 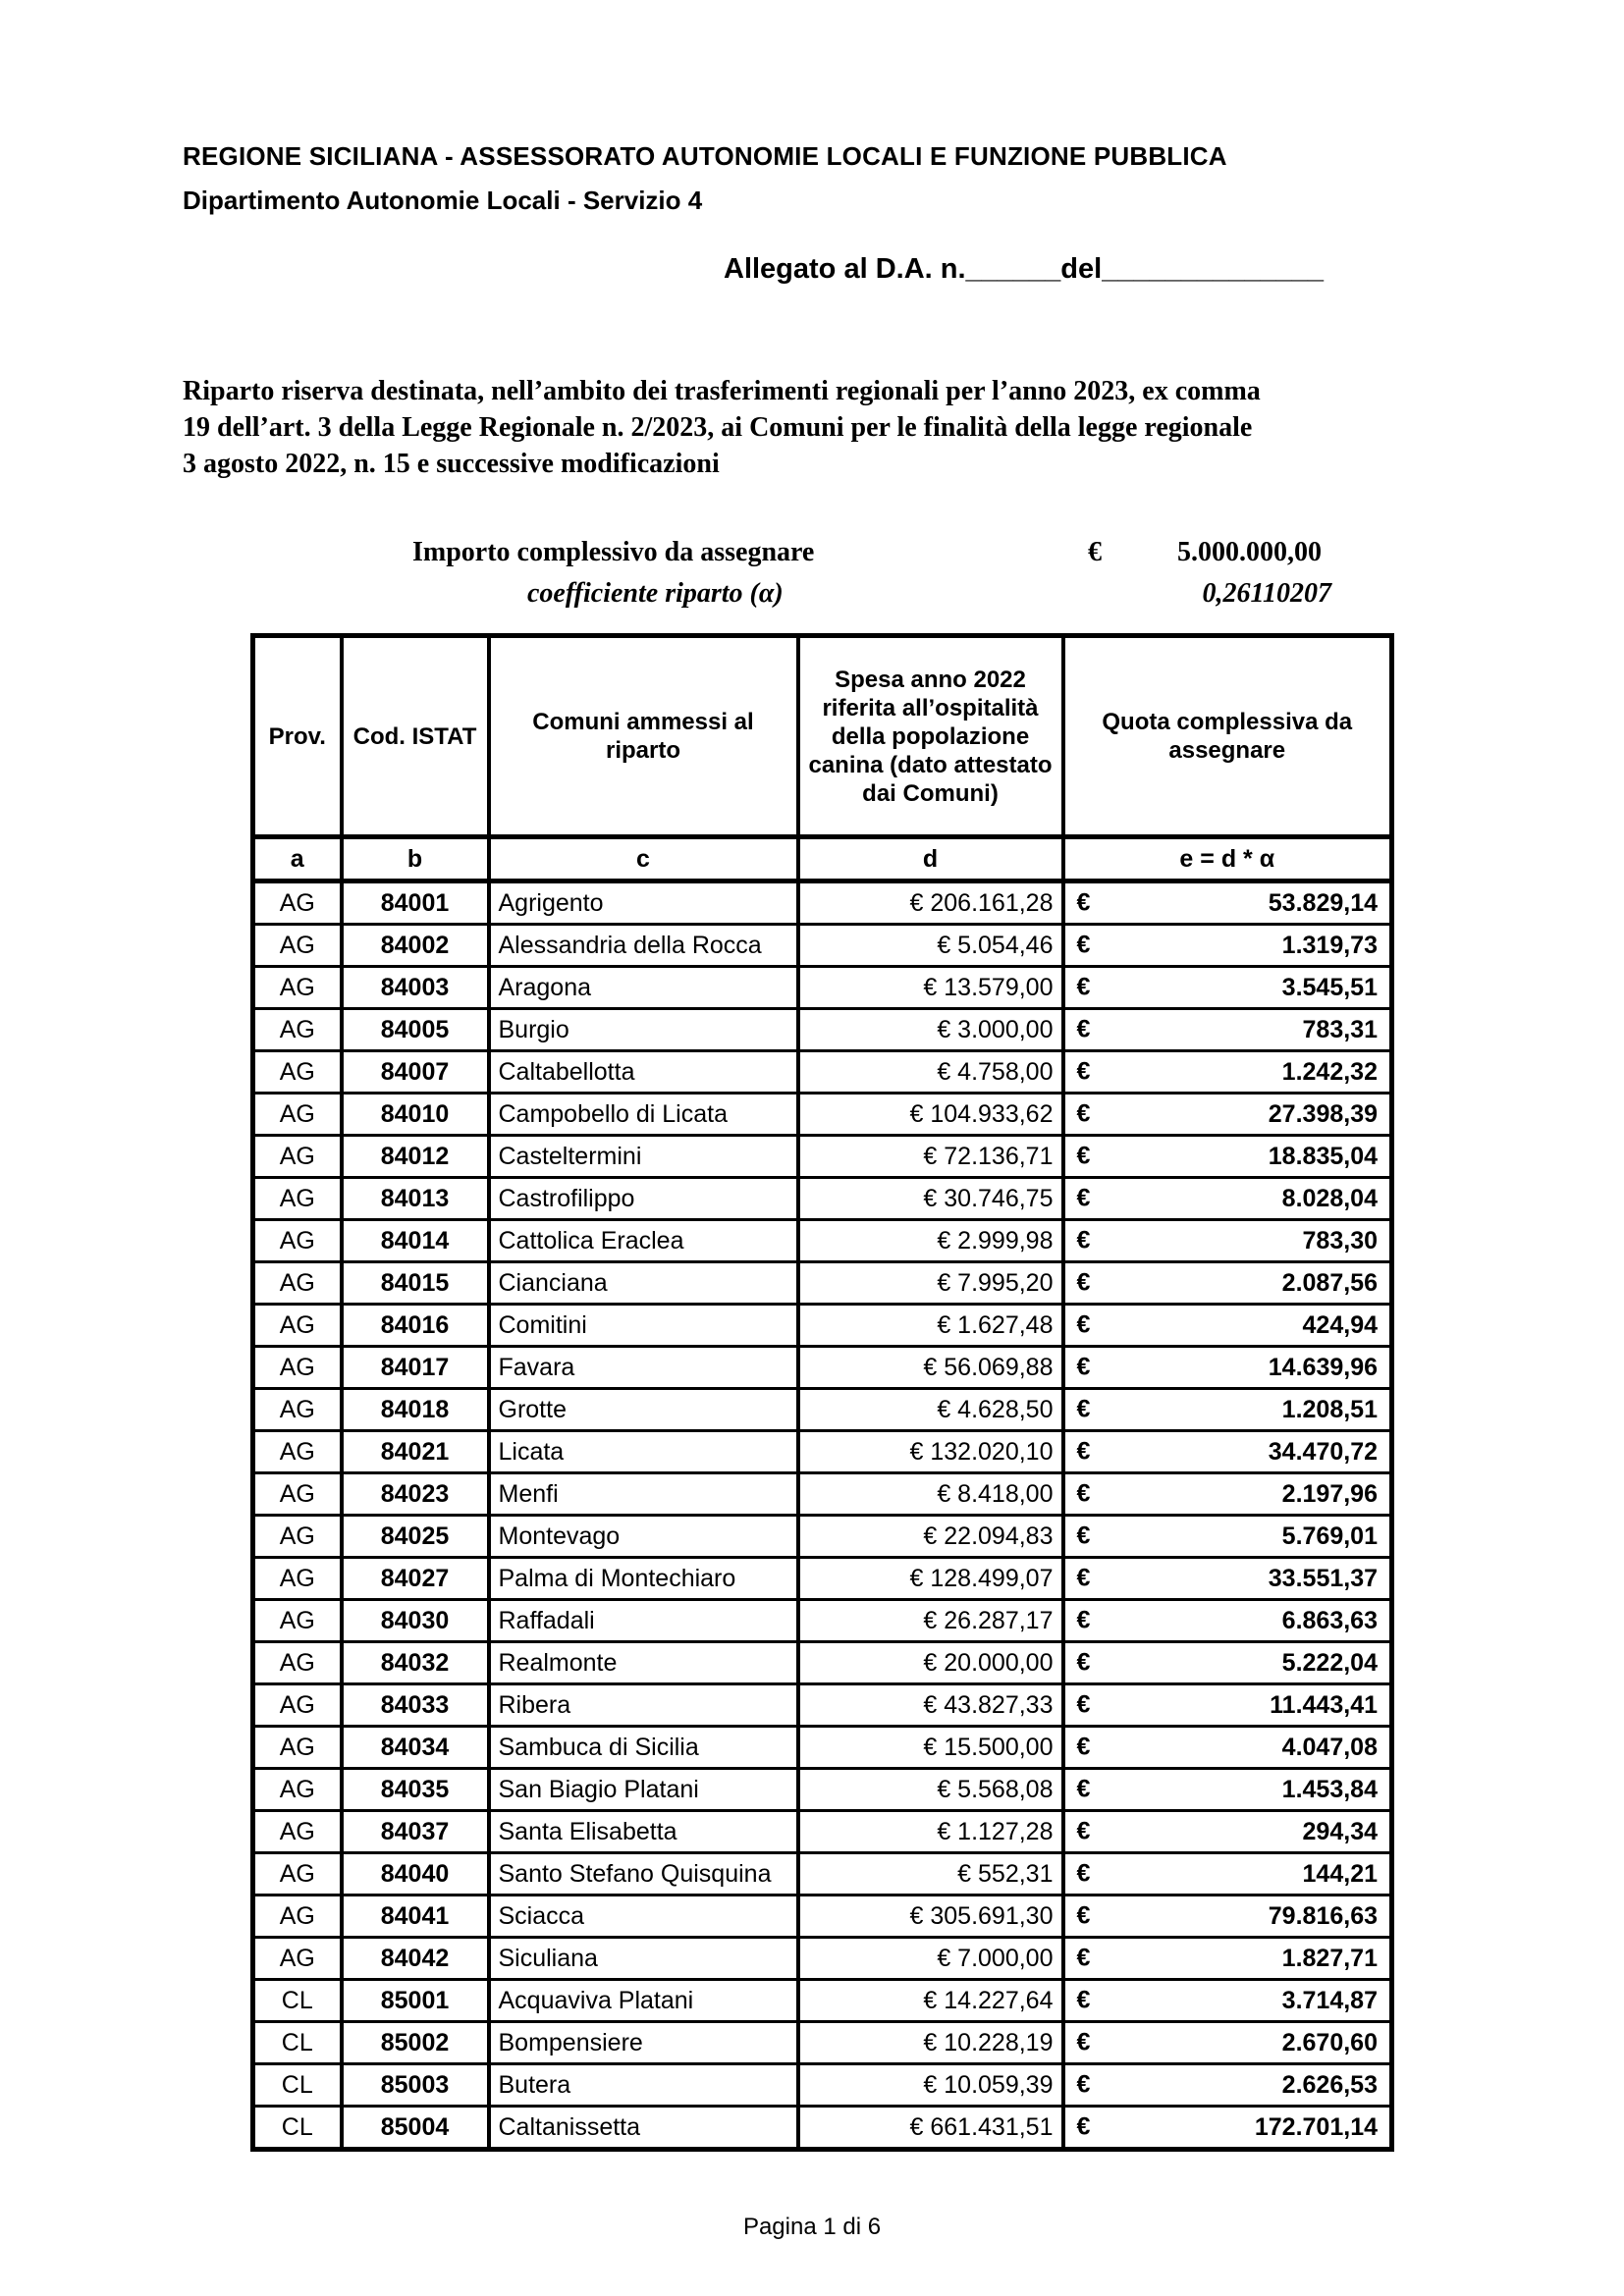 What do you see at coordinates (1329, 1071) in the screenshot?
I see `quota-amount: 1.242,32` at bounding box center [1329, 1071].